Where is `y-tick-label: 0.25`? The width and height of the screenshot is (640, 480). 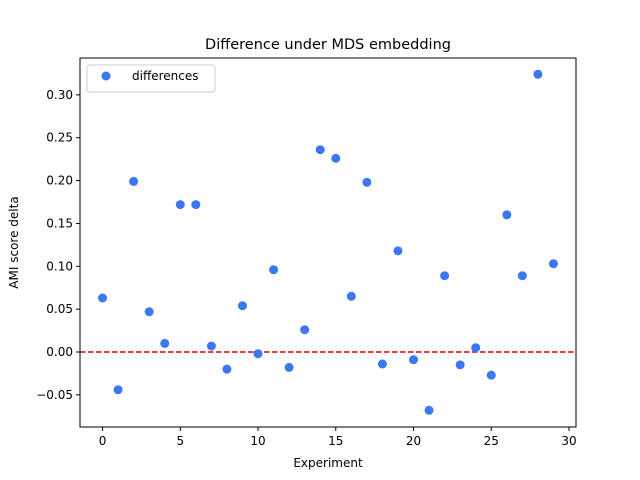
y-tick-label: 0.25 is located at coordinates (59, 138).